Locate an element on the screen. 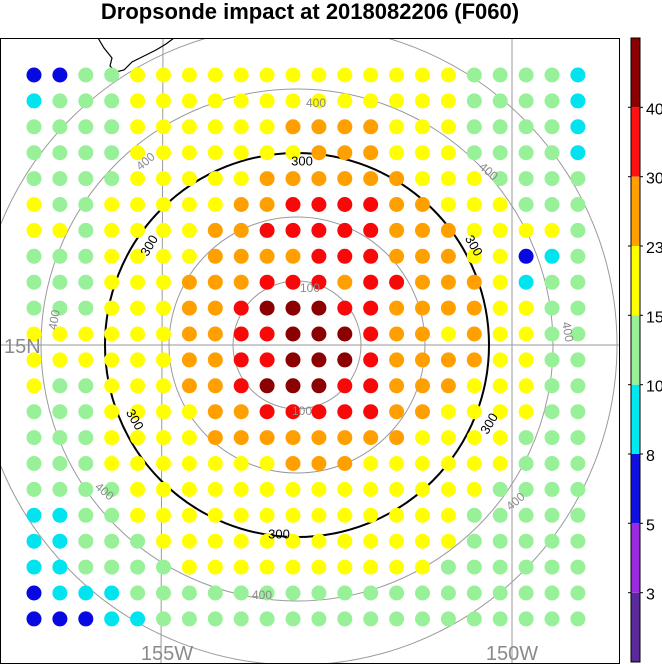 This screenshot has width=662, height=664. geo-label: 155W is located at coordinates (167, 653).